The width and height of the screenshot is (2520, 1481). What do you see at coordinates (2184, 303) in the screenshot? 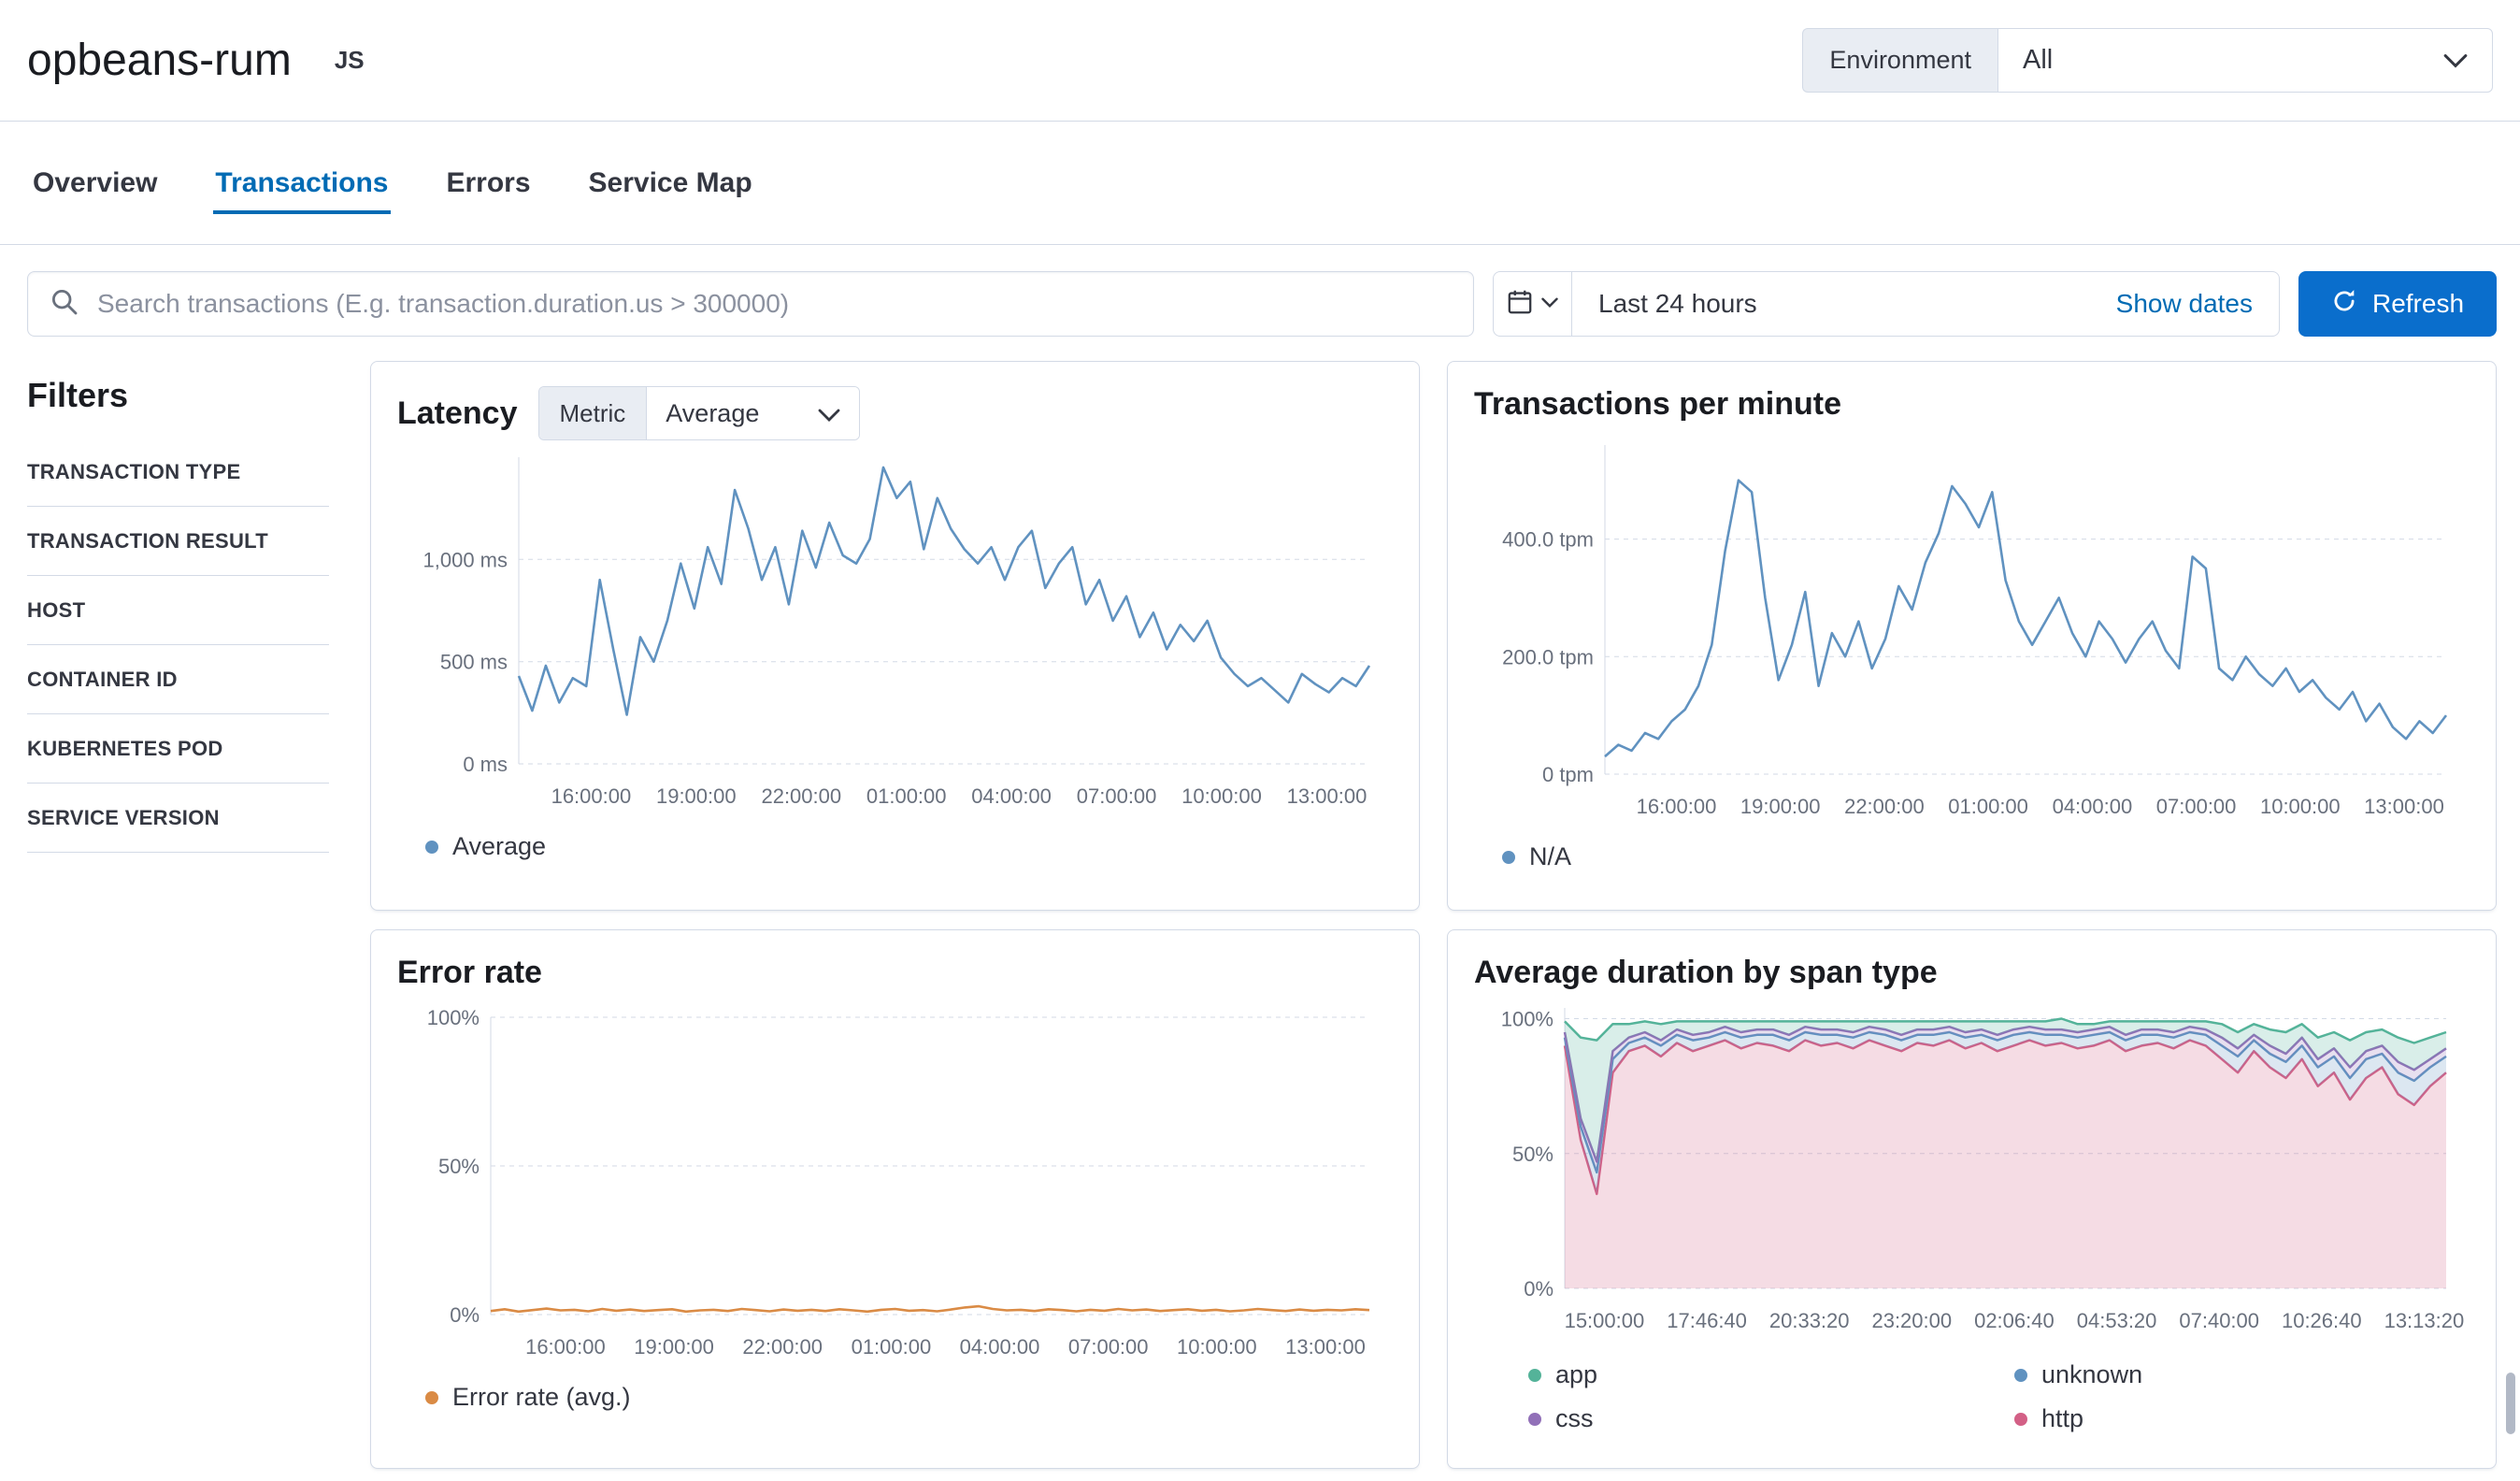
I see `show-dates-button: Show dates` at bounding box center [2184, 303].